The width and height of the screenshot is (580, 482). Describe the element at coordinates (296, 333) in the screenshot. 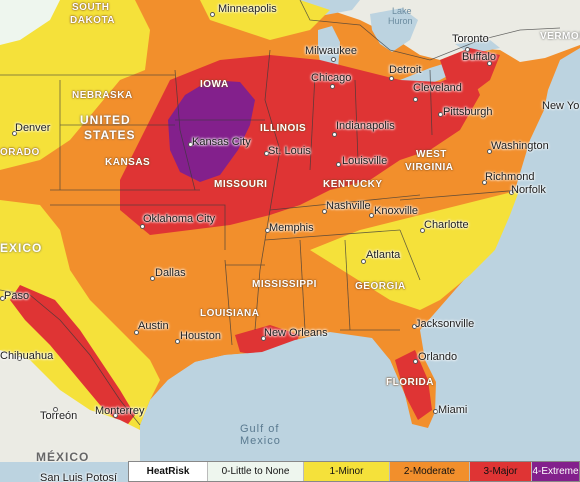

I see `city-new-orleans: New Orleans` at that location.